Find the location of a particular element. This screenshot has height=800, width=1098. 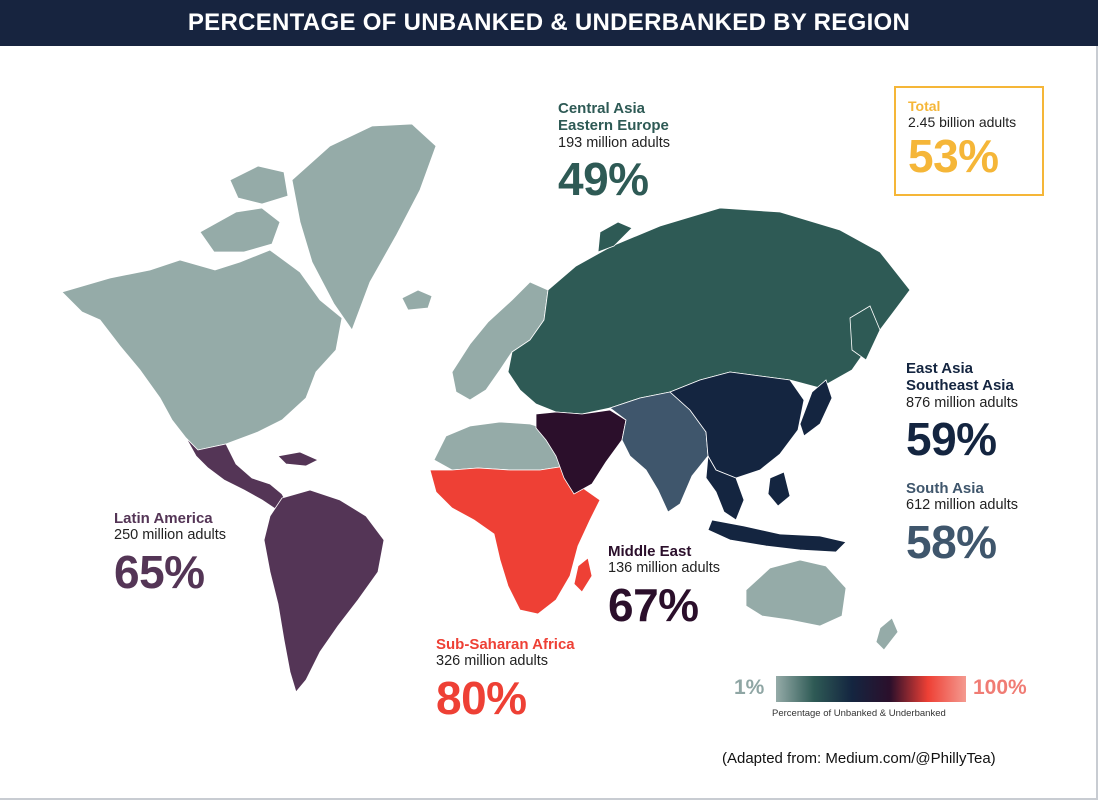

region-new-zealand is located at coordinates (887, 634).